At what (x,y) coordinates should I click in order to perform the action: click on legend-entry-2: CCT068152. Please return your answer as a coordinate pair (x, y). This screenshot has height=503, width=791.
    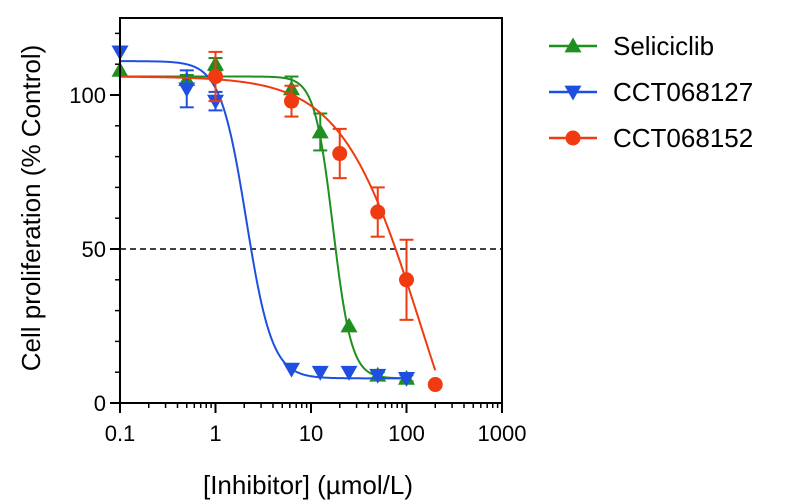
    Looking at the image, I should click on (651, 138).